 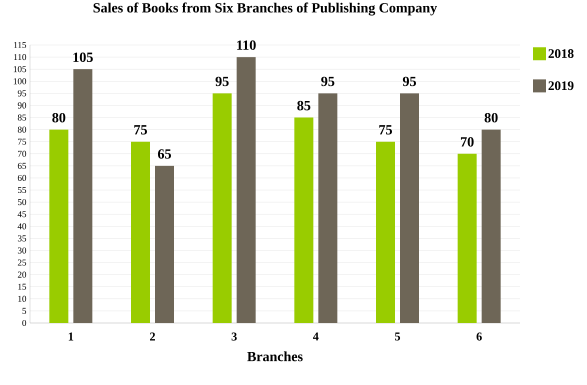 I want to click on data-label: 105, so click(x=83, y=57).